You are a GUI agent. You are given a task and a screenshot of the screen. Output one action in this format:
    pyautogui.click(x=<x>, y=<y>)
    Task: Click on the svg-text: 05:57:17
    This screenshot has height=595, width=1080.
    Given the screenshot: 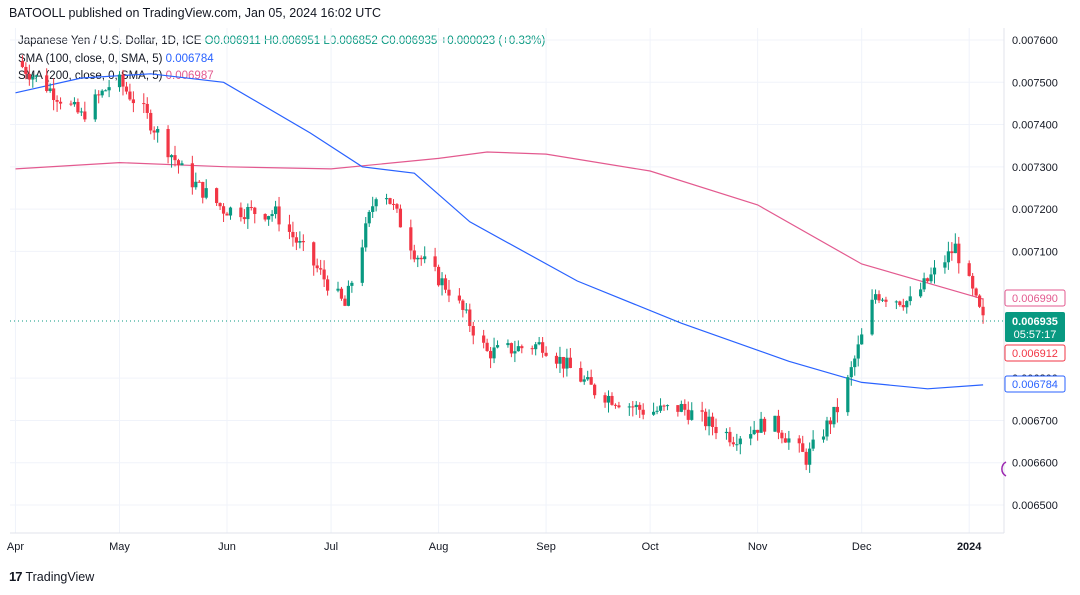 What is the action you would take?
    pyautogui.click(x=1035, y=335)
    